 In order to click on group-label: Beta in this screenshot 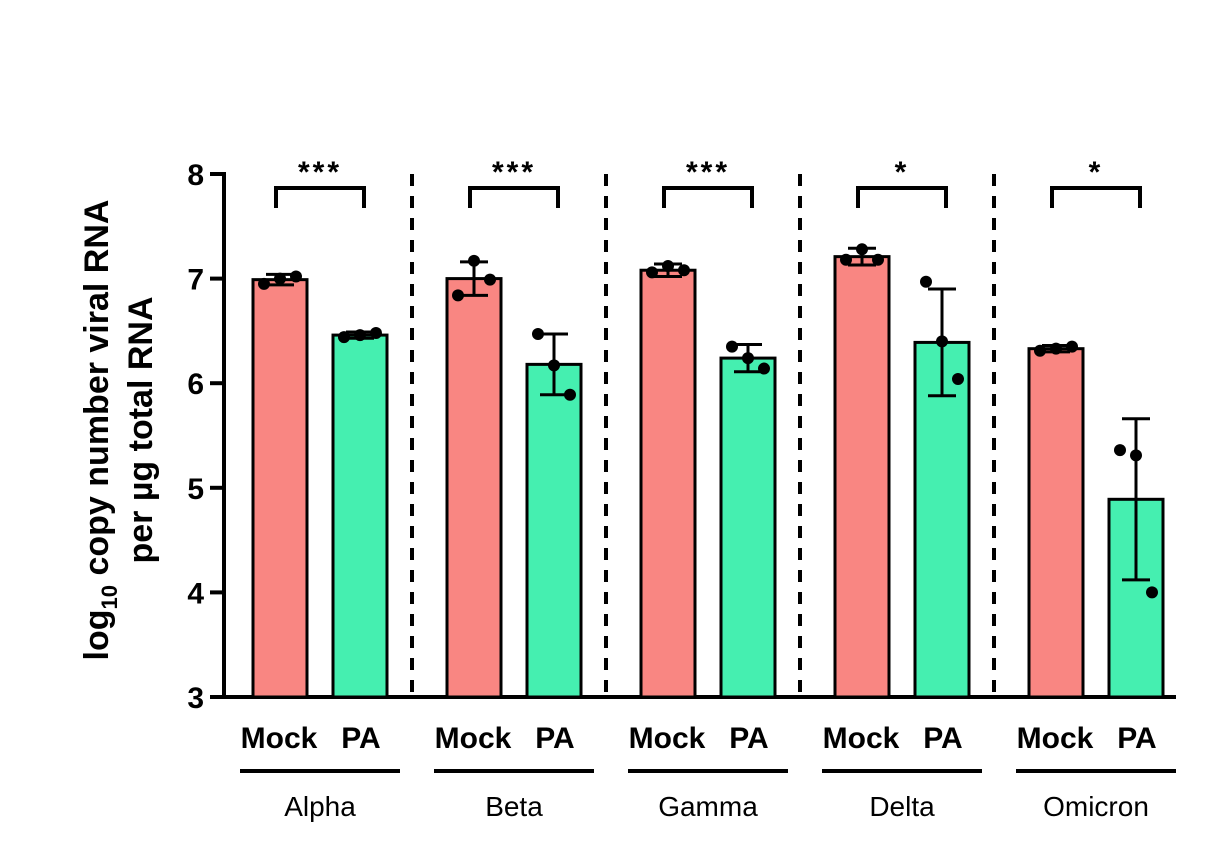, I will do `click(514, 806)`.